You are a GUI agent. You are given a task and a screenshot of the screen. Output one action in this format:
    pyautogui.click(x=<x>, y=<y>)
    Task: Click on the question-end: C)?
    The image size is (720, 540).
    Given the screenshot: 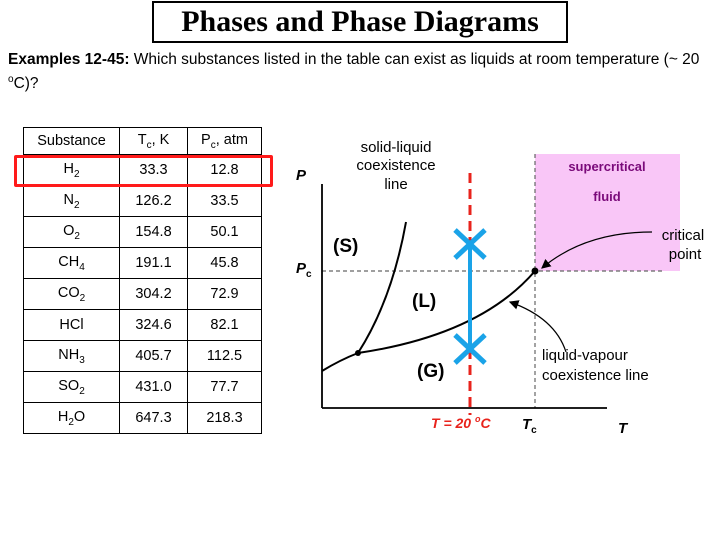 What is the action you would take?
    pyautogui.click(x=26, y=84)
    